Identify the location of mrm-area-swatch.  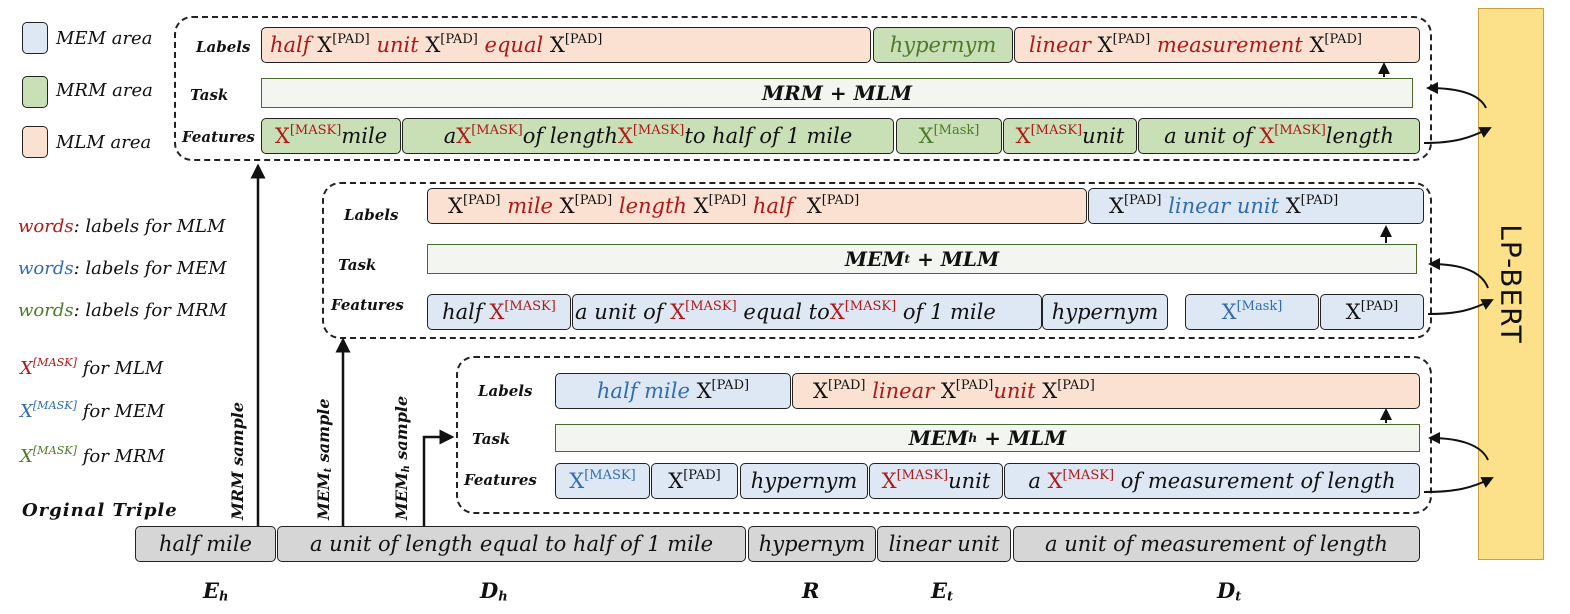
(35, 92).